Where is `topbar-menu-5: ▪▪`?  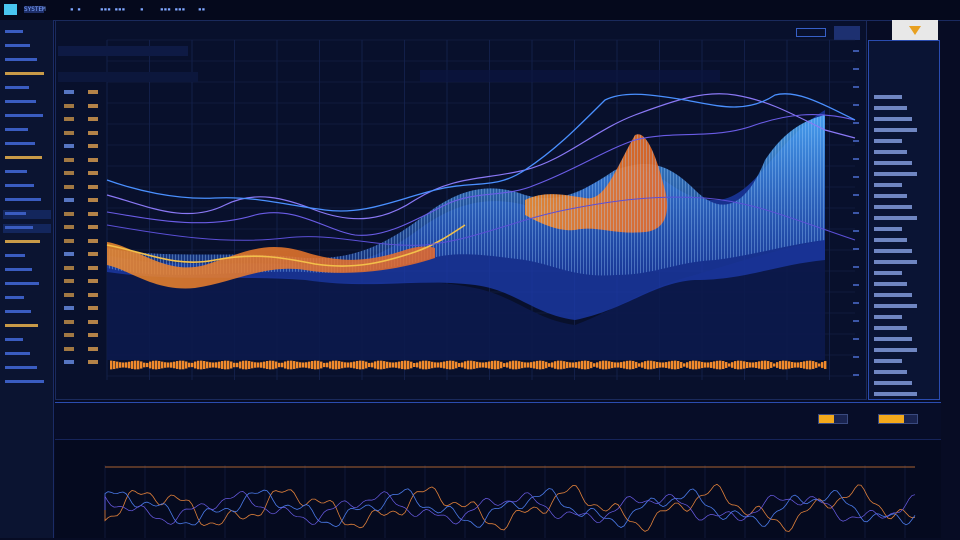 topbar-menu-5: ▪▪ is located at coordinates (202, 9).